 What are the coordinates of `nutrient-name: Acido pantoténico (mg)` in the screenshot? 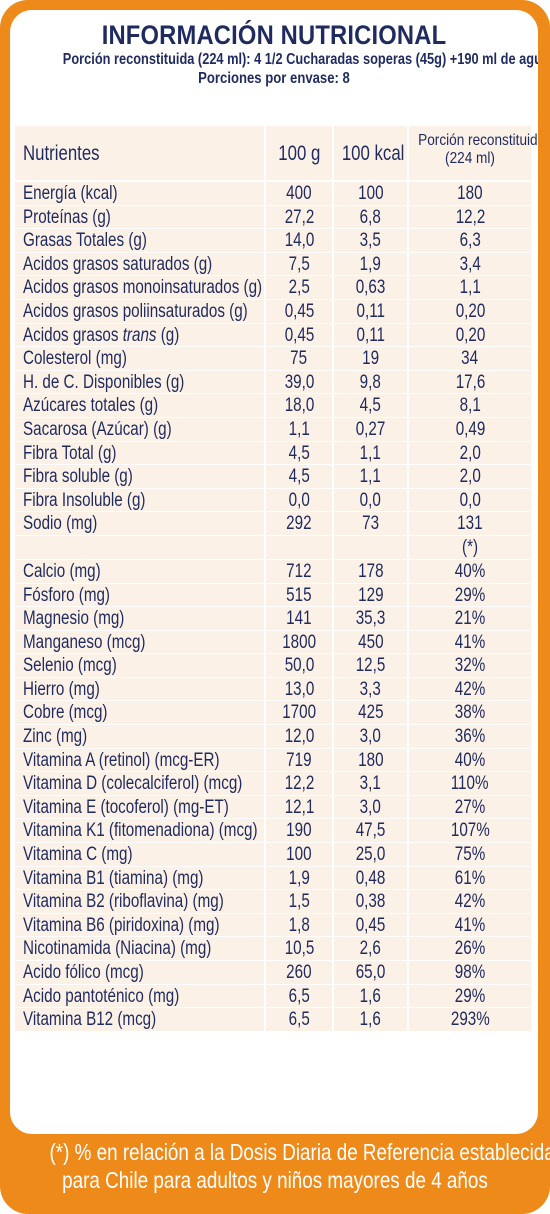 It's located at (140, 996).